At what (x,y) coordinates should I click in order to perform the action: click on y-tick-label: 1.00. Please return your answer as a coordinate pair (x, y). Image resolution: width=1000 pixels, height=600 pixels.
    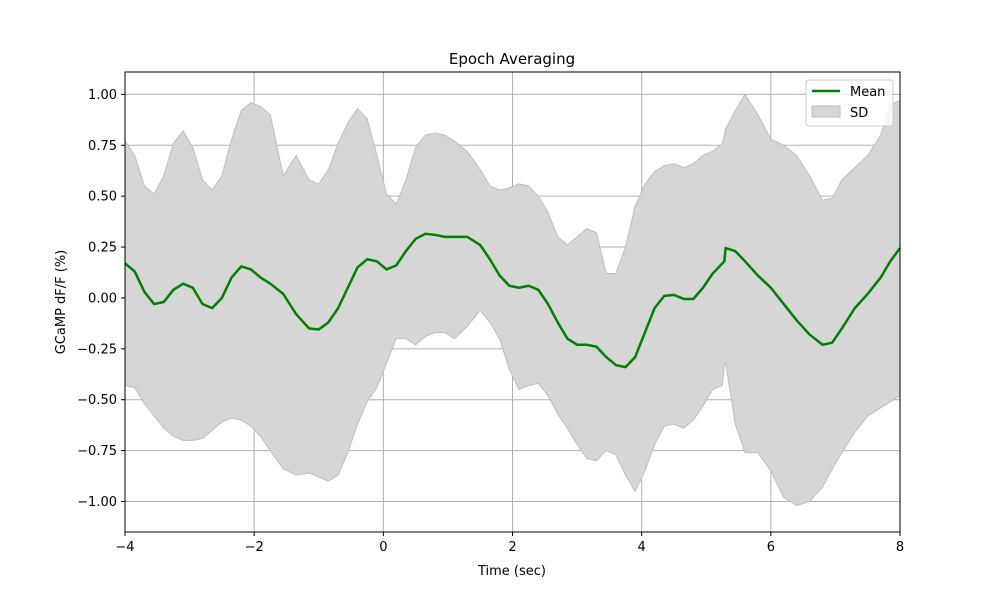
    Looking at the image, I should click on (102, 95).